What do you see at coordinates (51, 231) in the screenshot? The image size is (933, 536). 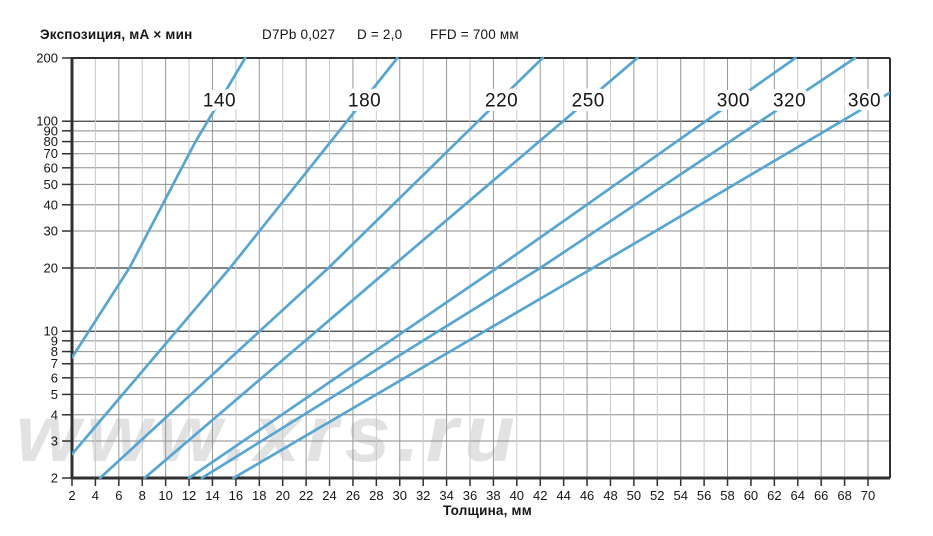 I see `y-tick-label-30: 30` at bounding box center [51, 231].